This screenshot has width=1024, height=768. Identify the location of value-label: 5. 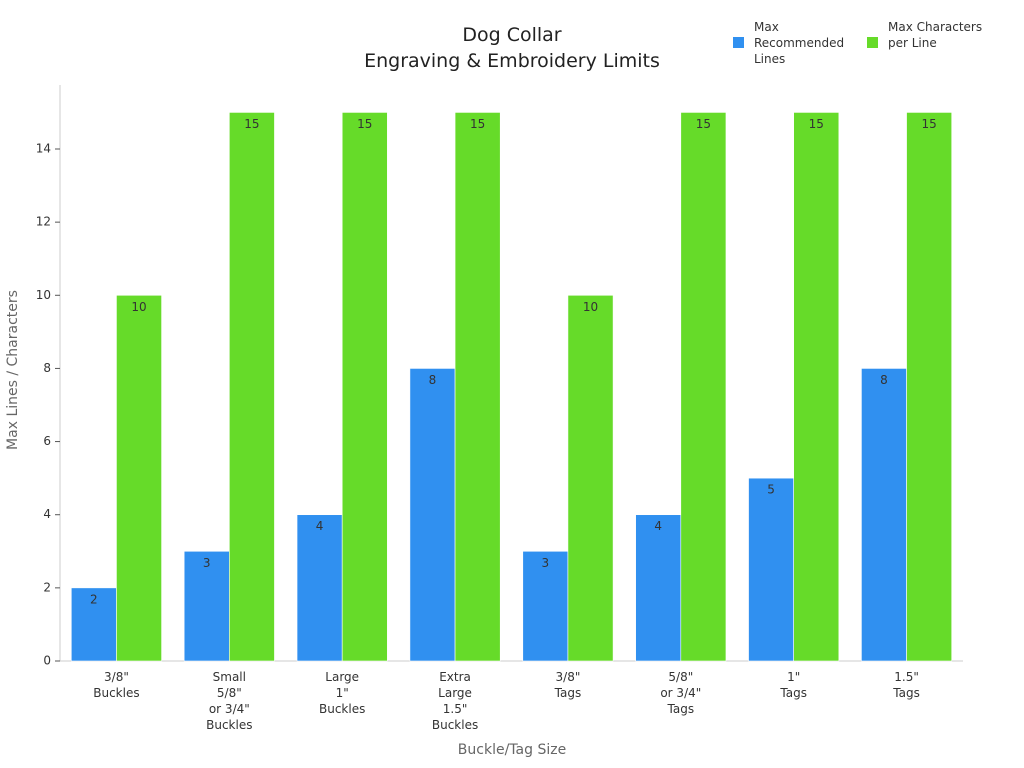
(771, 490).